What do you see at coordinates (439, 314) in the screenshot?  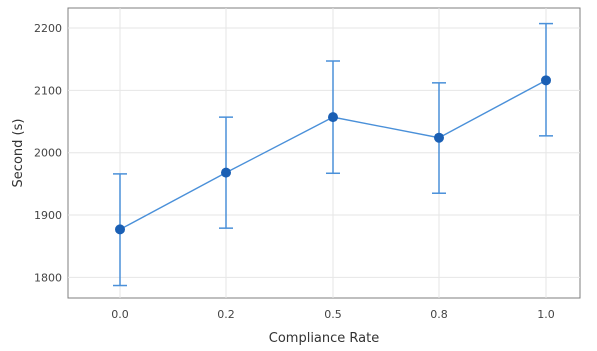 I see `x-tick-label: 0.8` at bounding box center [439, 314].